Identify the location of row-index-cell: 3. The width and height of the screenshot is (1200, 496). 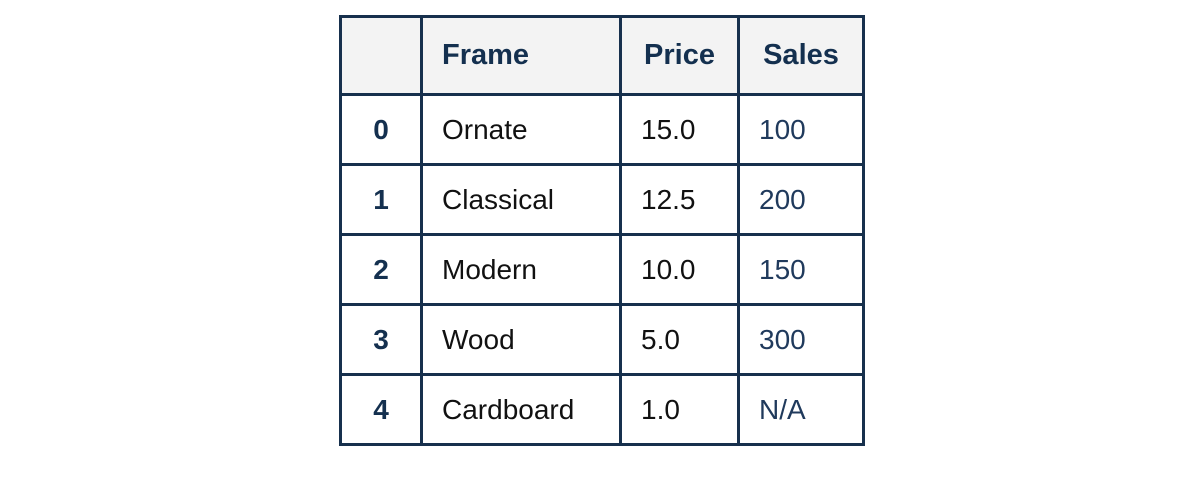
(381, 339).